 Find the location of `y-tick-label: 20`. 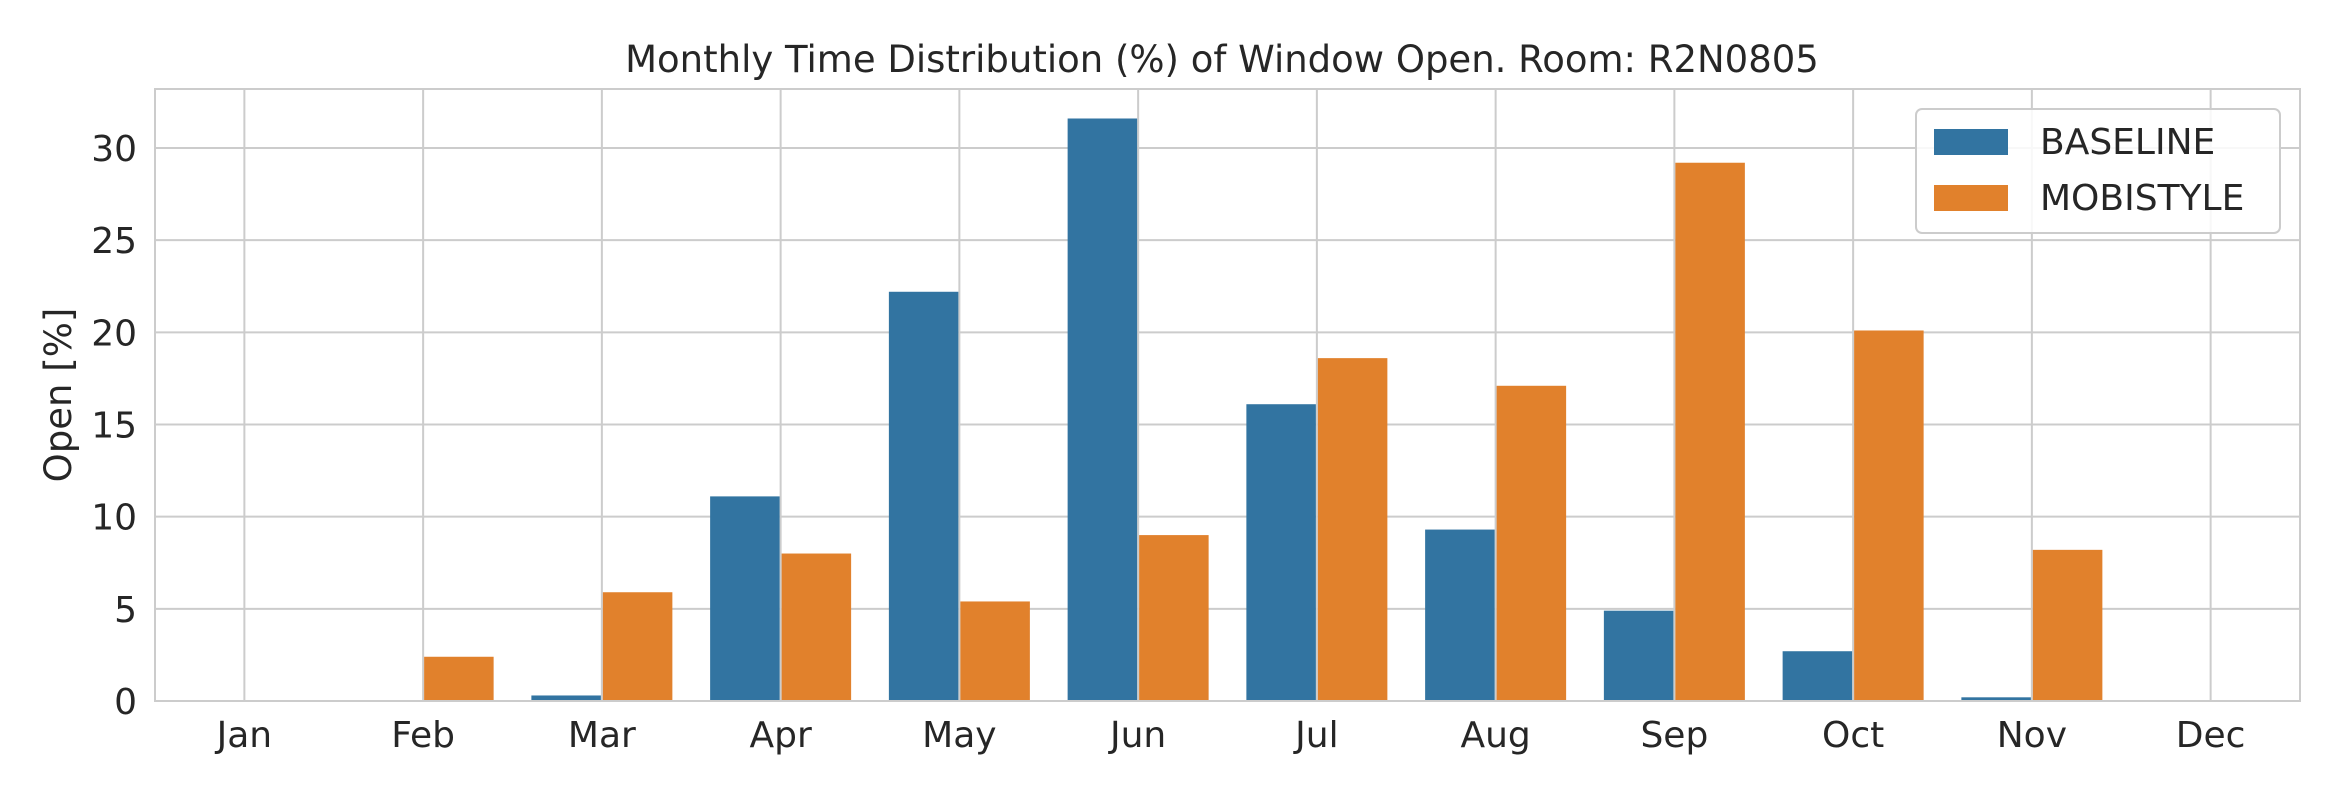

y-tick-label: 20 is located at coordinates (114, 333).